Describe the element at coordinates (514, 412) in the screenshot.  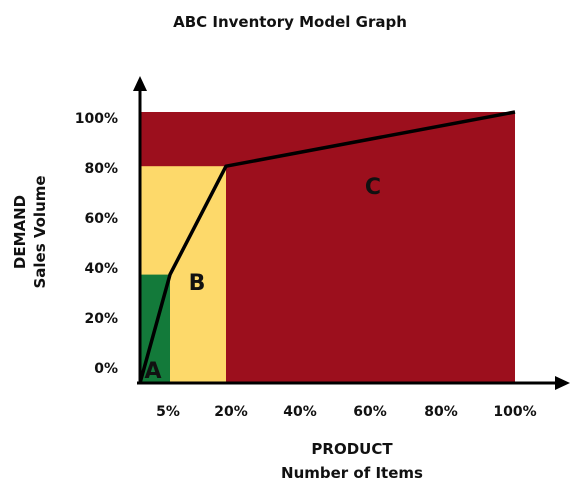
I see `x-tick-label: 100%` at that location.